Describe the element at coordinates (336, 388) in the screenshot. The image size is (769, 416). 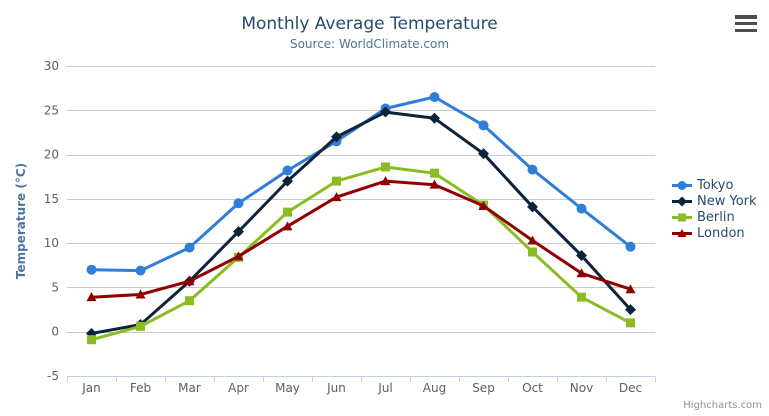
I see `x-tick-label: Jun` at that location.